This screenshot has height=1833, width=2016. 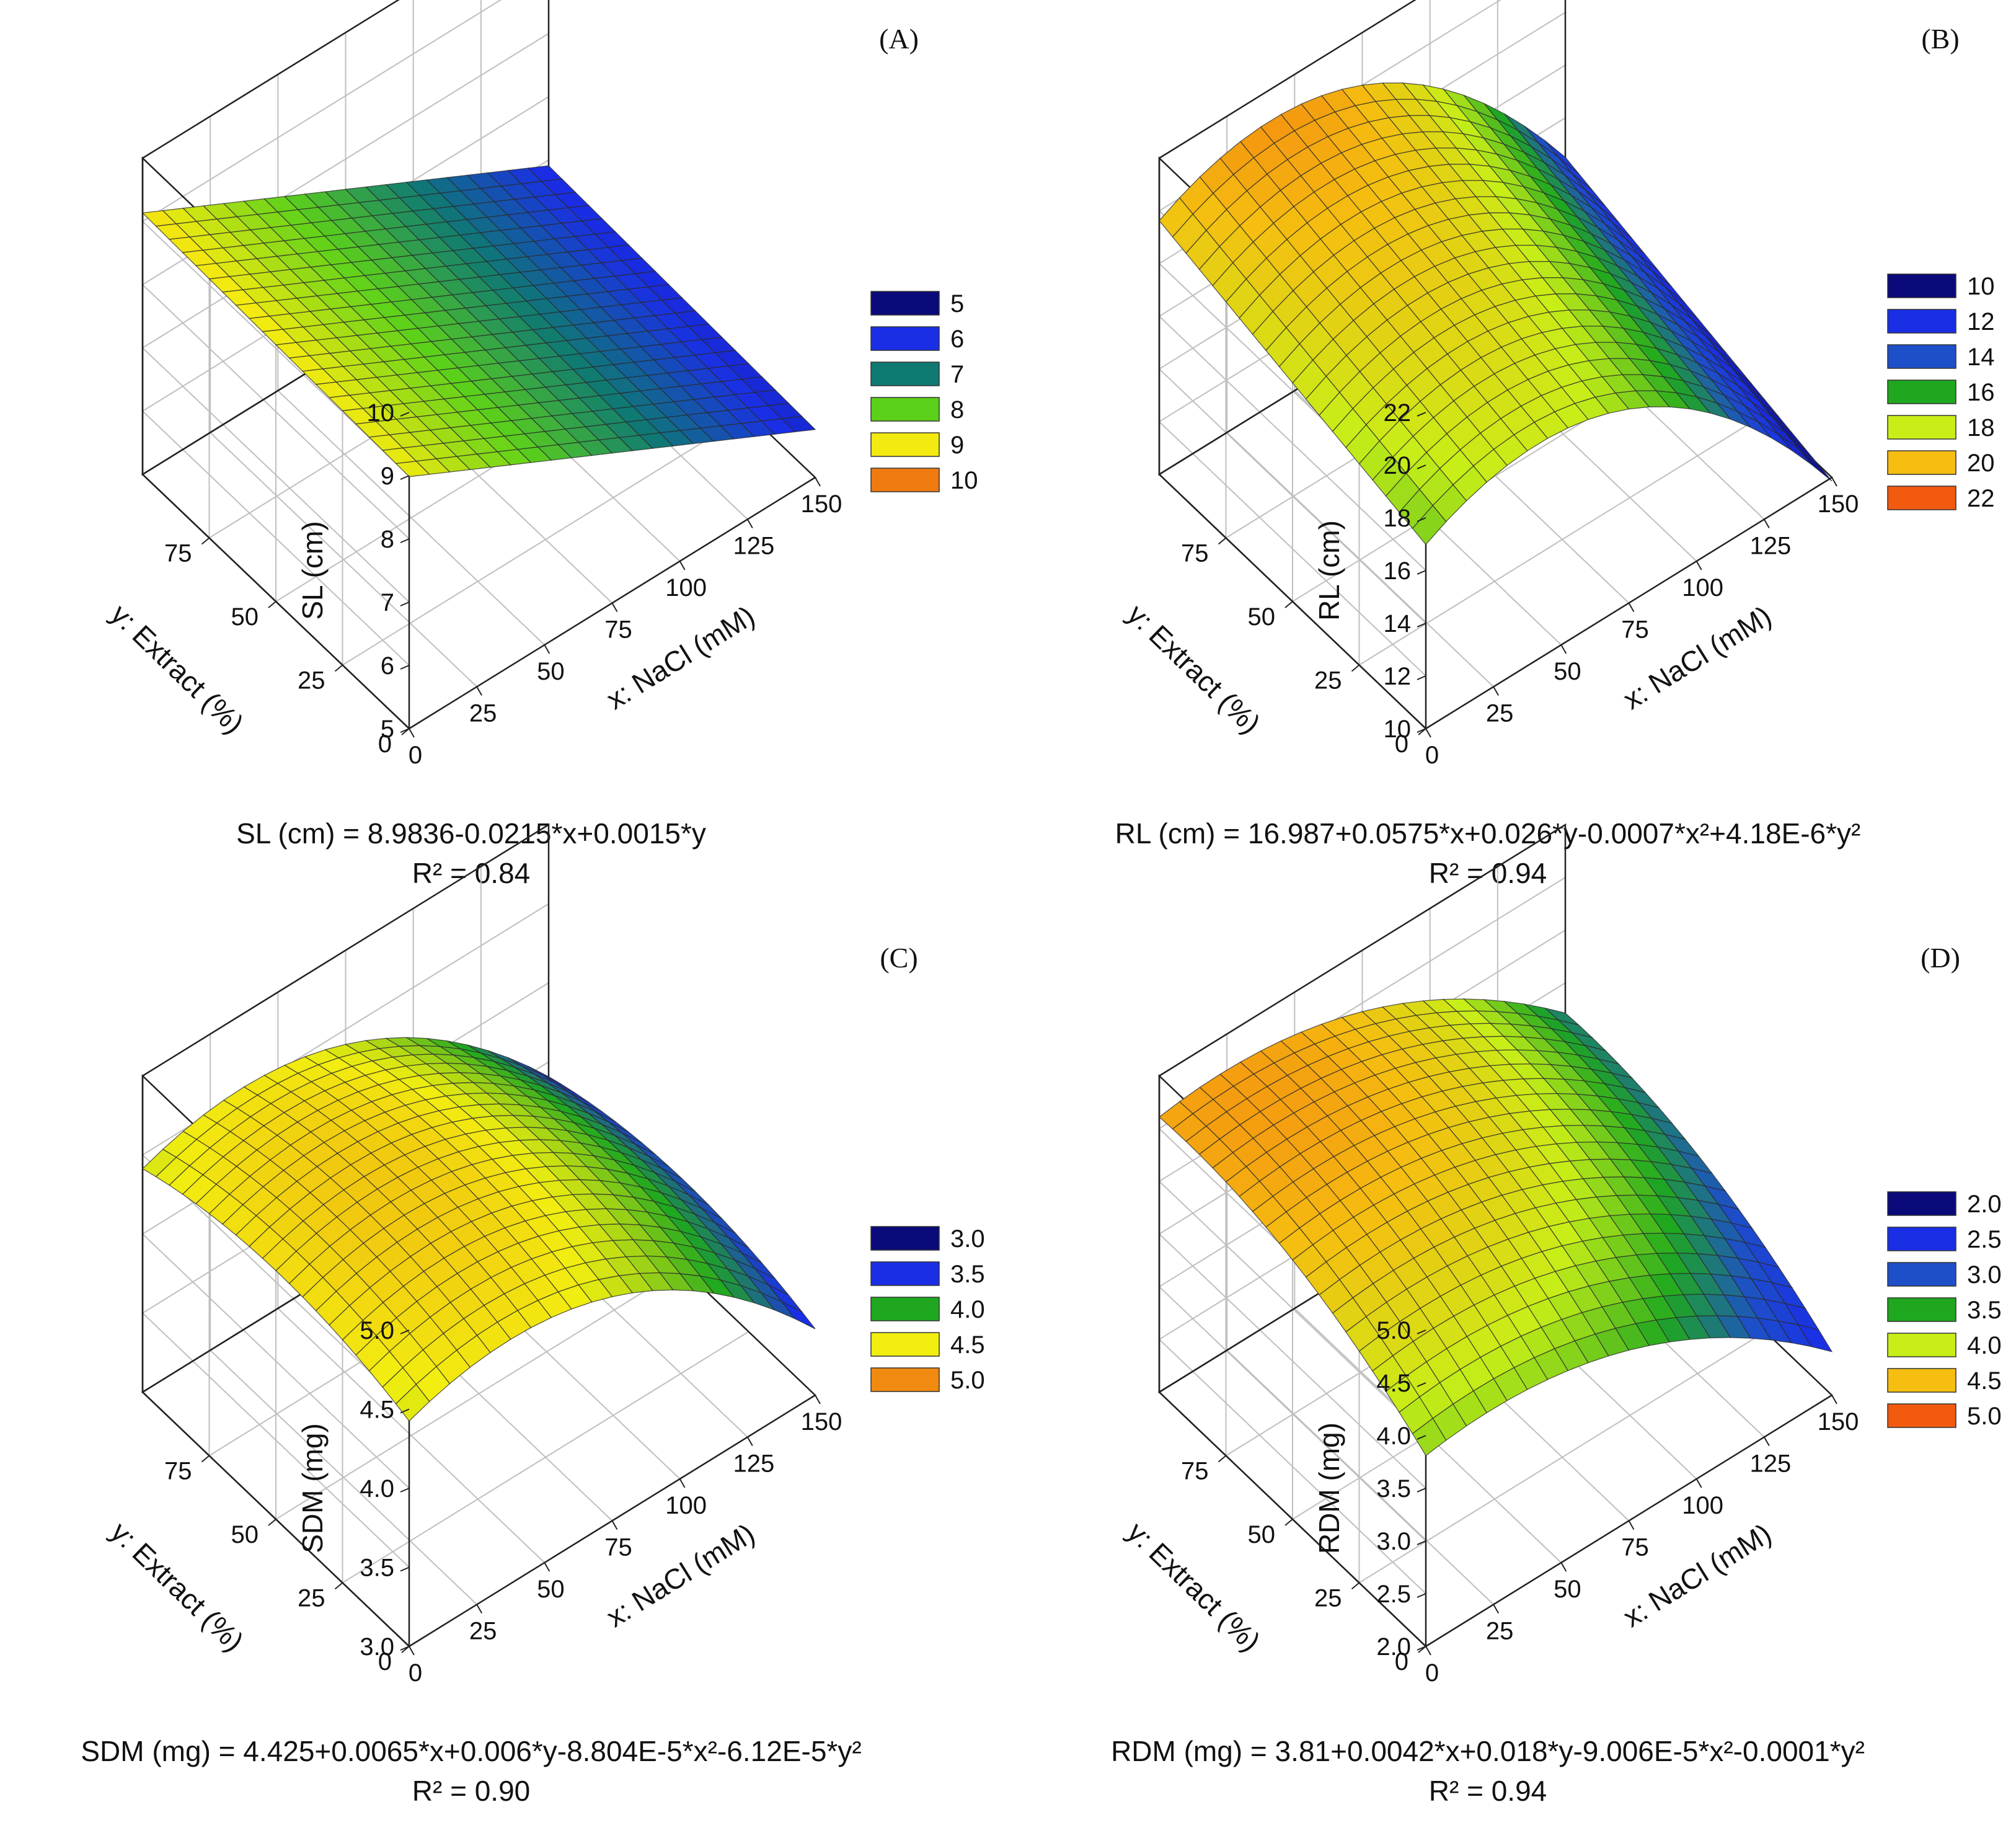 What do you see at coordinates (1981, 357) in the screenshot?
I see `legend-label: 14` at bounding box center [1981, 357].